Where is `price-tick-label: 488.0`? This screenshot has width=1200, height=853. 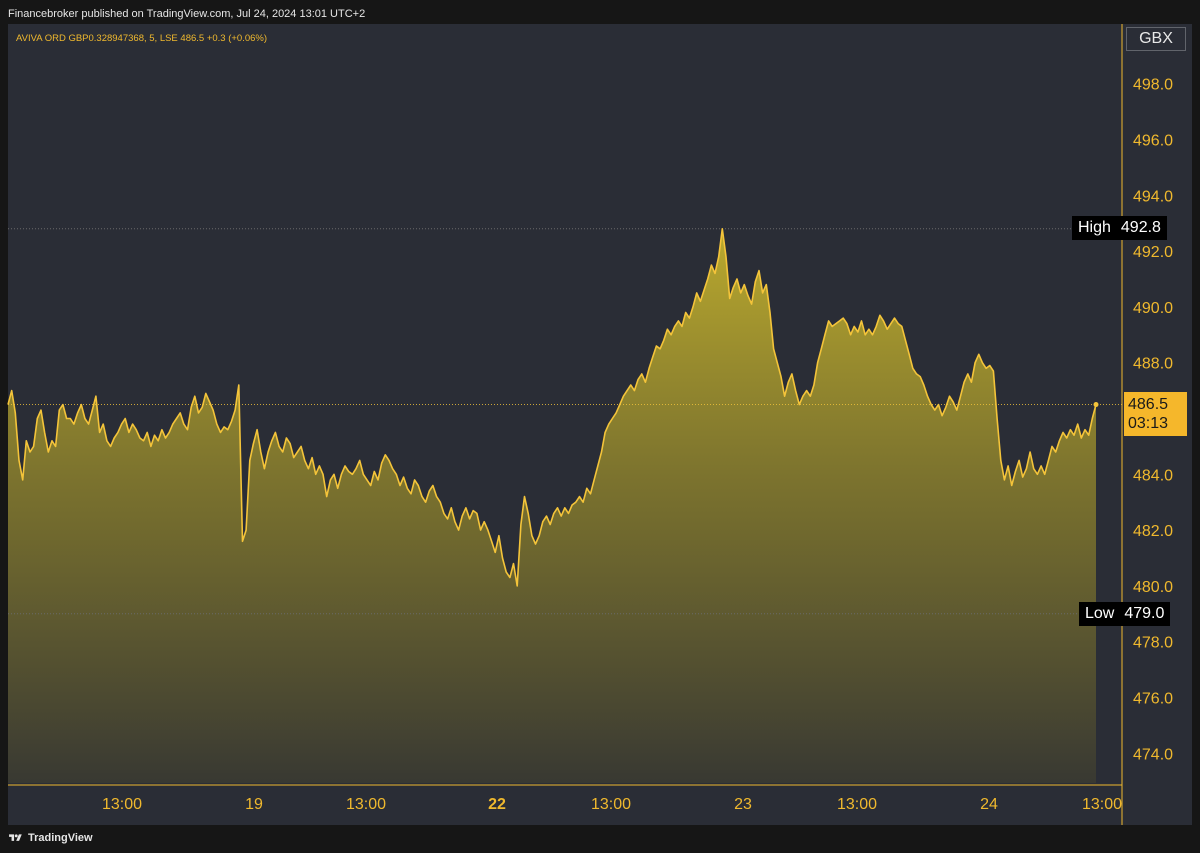 price-tick-label: 488.0 is located at coordinates (1153, 364).